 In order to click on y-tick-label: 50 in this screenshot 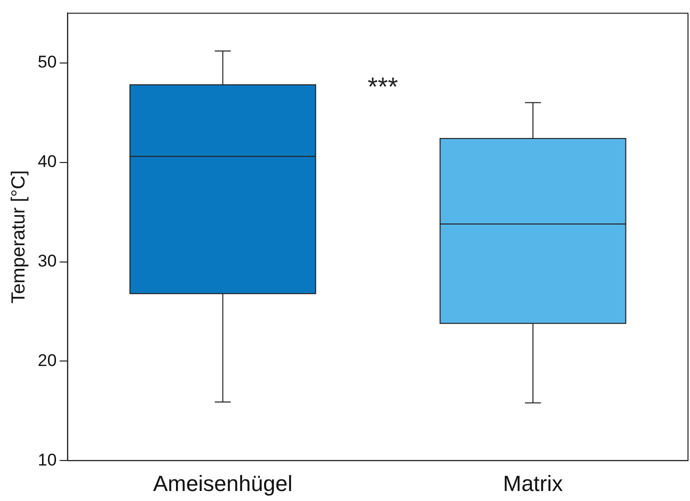, I will do `click(47, 62)`.